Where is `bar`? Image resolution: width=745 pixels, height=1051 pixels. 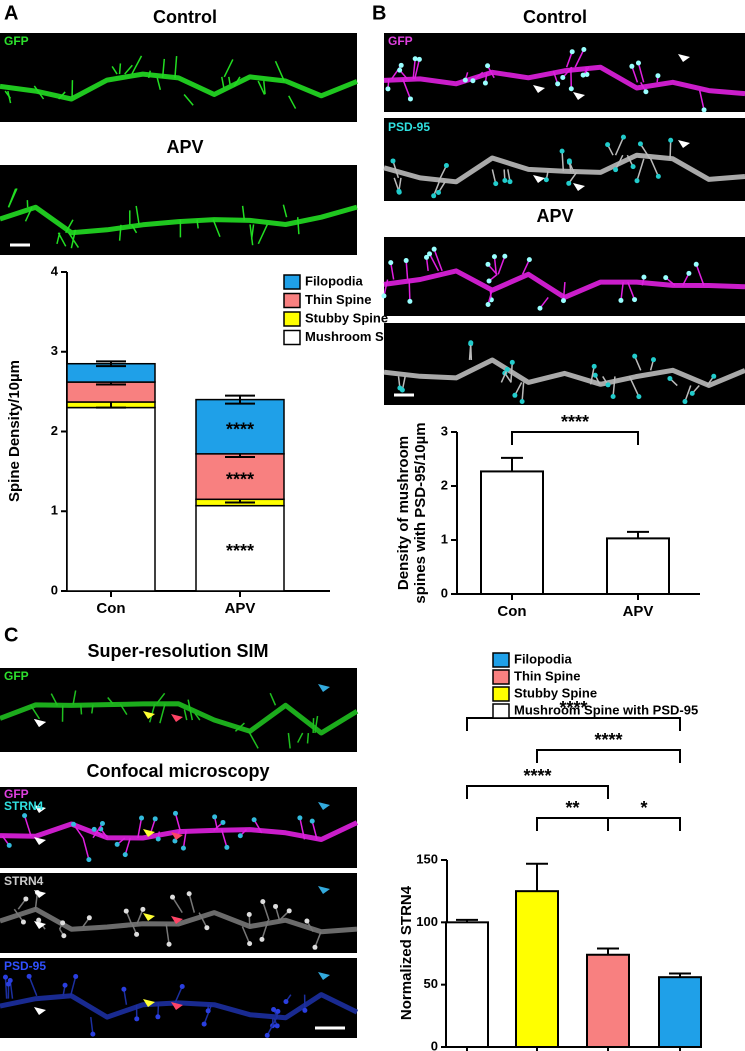 bar is located at coordinates (638, 566).